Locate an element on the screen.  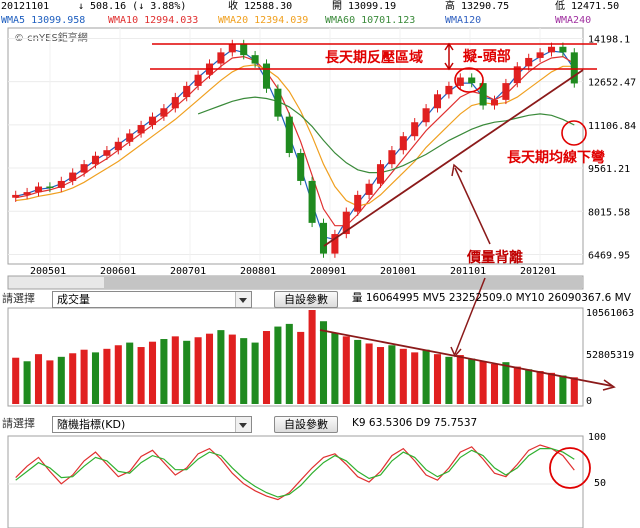
kd-line-k9 is located at coordinates (295, 472).